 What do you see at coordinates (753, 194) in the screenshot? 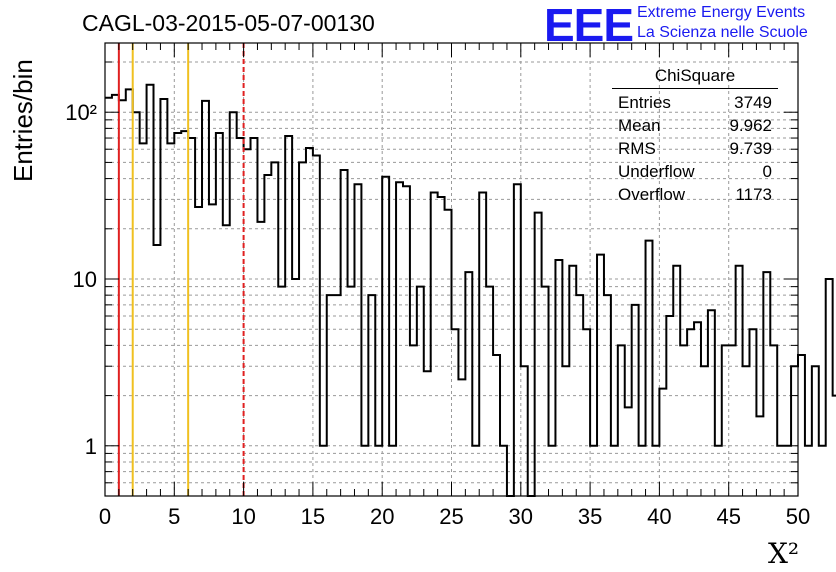
I see `stat-value: 1173` at bounding box center [753, 194].